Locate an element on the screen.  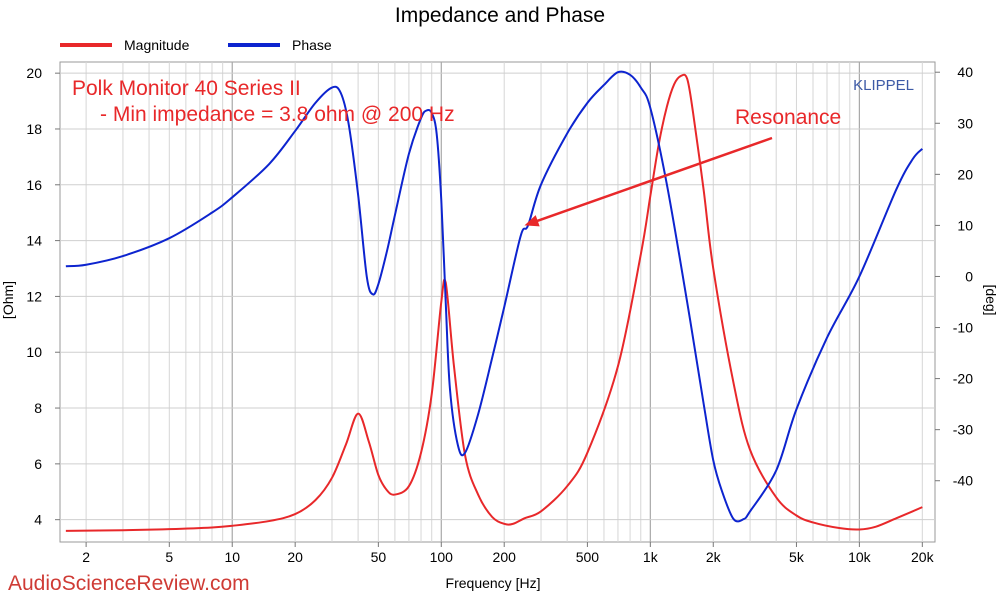
x-tick-label: 10 is located at coordinates (232, 557).